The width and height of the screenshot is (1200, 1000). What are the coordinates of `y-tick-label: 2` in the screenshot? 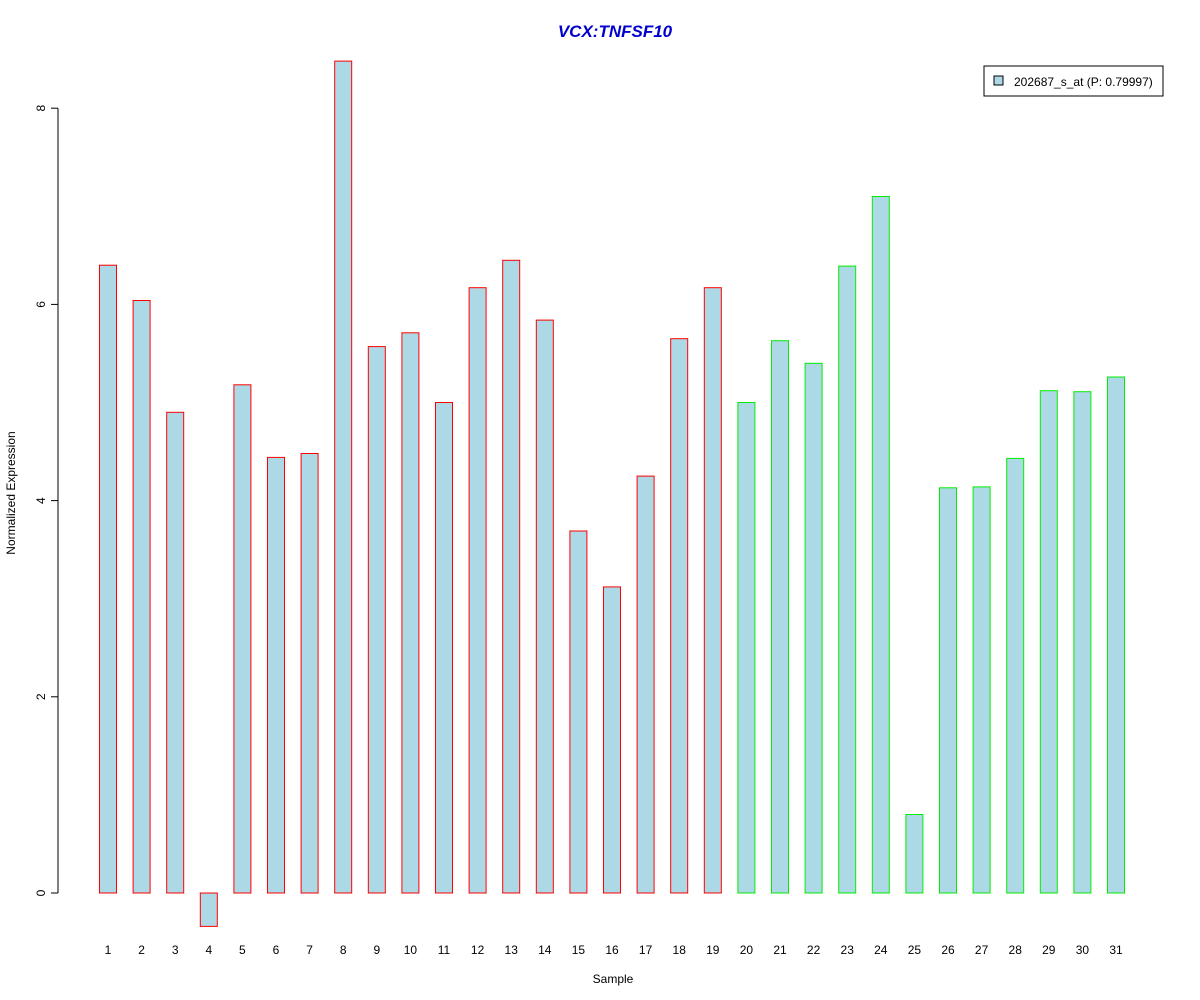 It's located at (41, 696).